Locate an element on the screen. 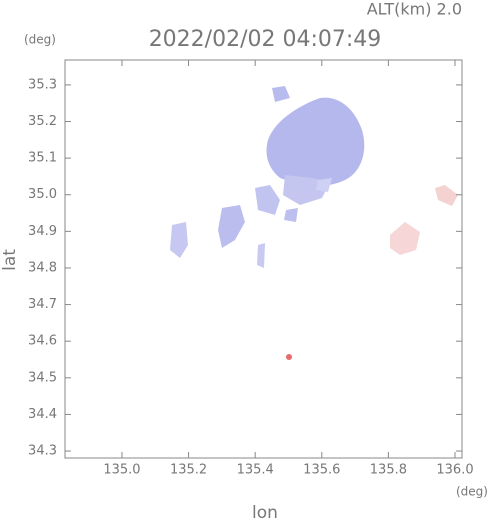  altitude-label: ALT(km) 2.0 is located at coordinates (414, 9).